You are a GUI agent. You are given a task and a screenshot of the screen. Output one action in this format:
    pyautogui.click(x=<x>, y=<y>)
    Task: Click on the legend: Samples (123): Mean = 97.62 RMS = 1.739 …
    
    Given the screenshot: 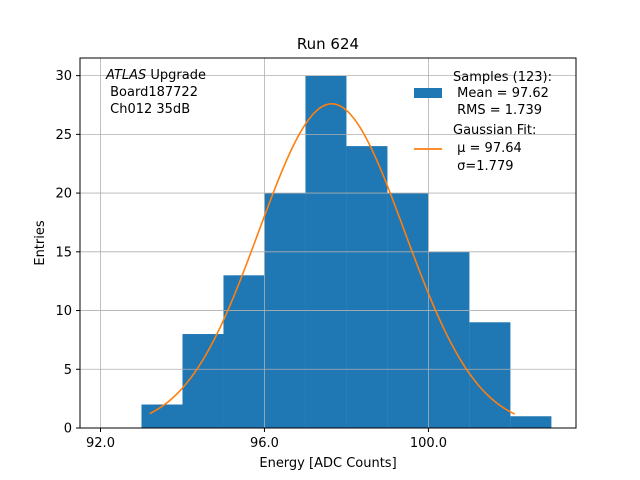 What is the action you would take?
    pyautogui.click(x=483, y=122)
    